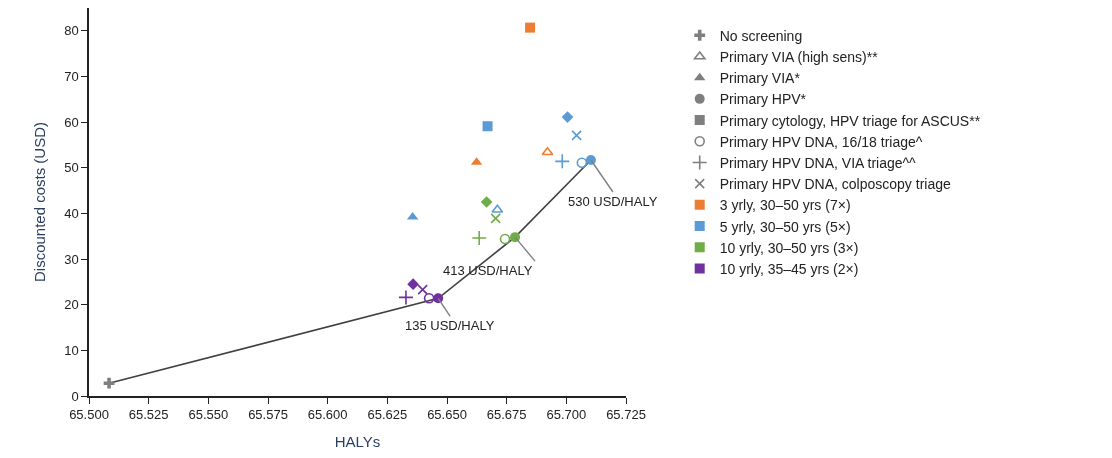 Image resolution: width=1112 pixels, height=458 pixels. Describe the element at coordinates (763, 99) in the screenshot. I see `legend-label: Primary HPV*` at that location.